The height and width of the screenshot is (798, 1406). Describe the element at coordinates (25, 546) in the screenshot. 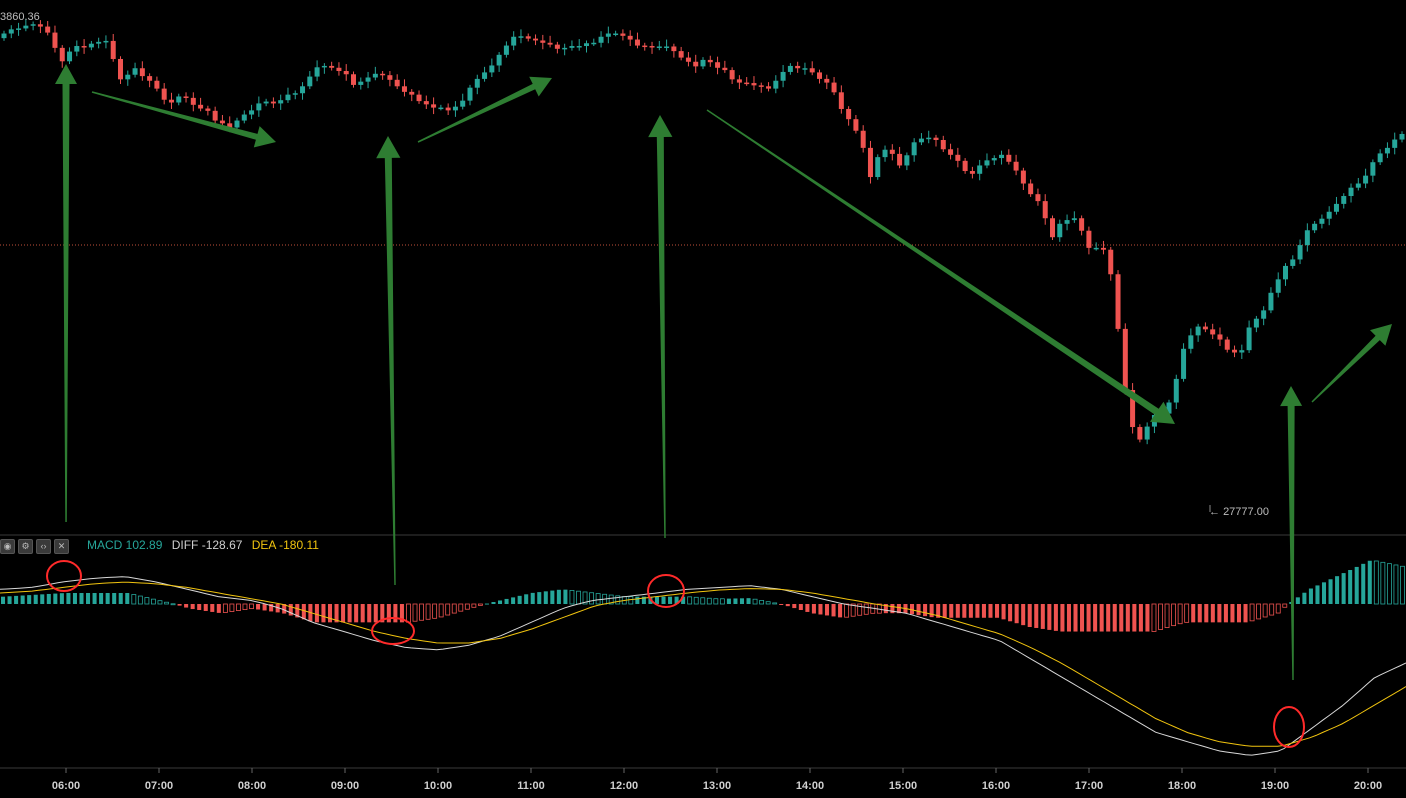

I see `settings-icon: ⚙` at that location.